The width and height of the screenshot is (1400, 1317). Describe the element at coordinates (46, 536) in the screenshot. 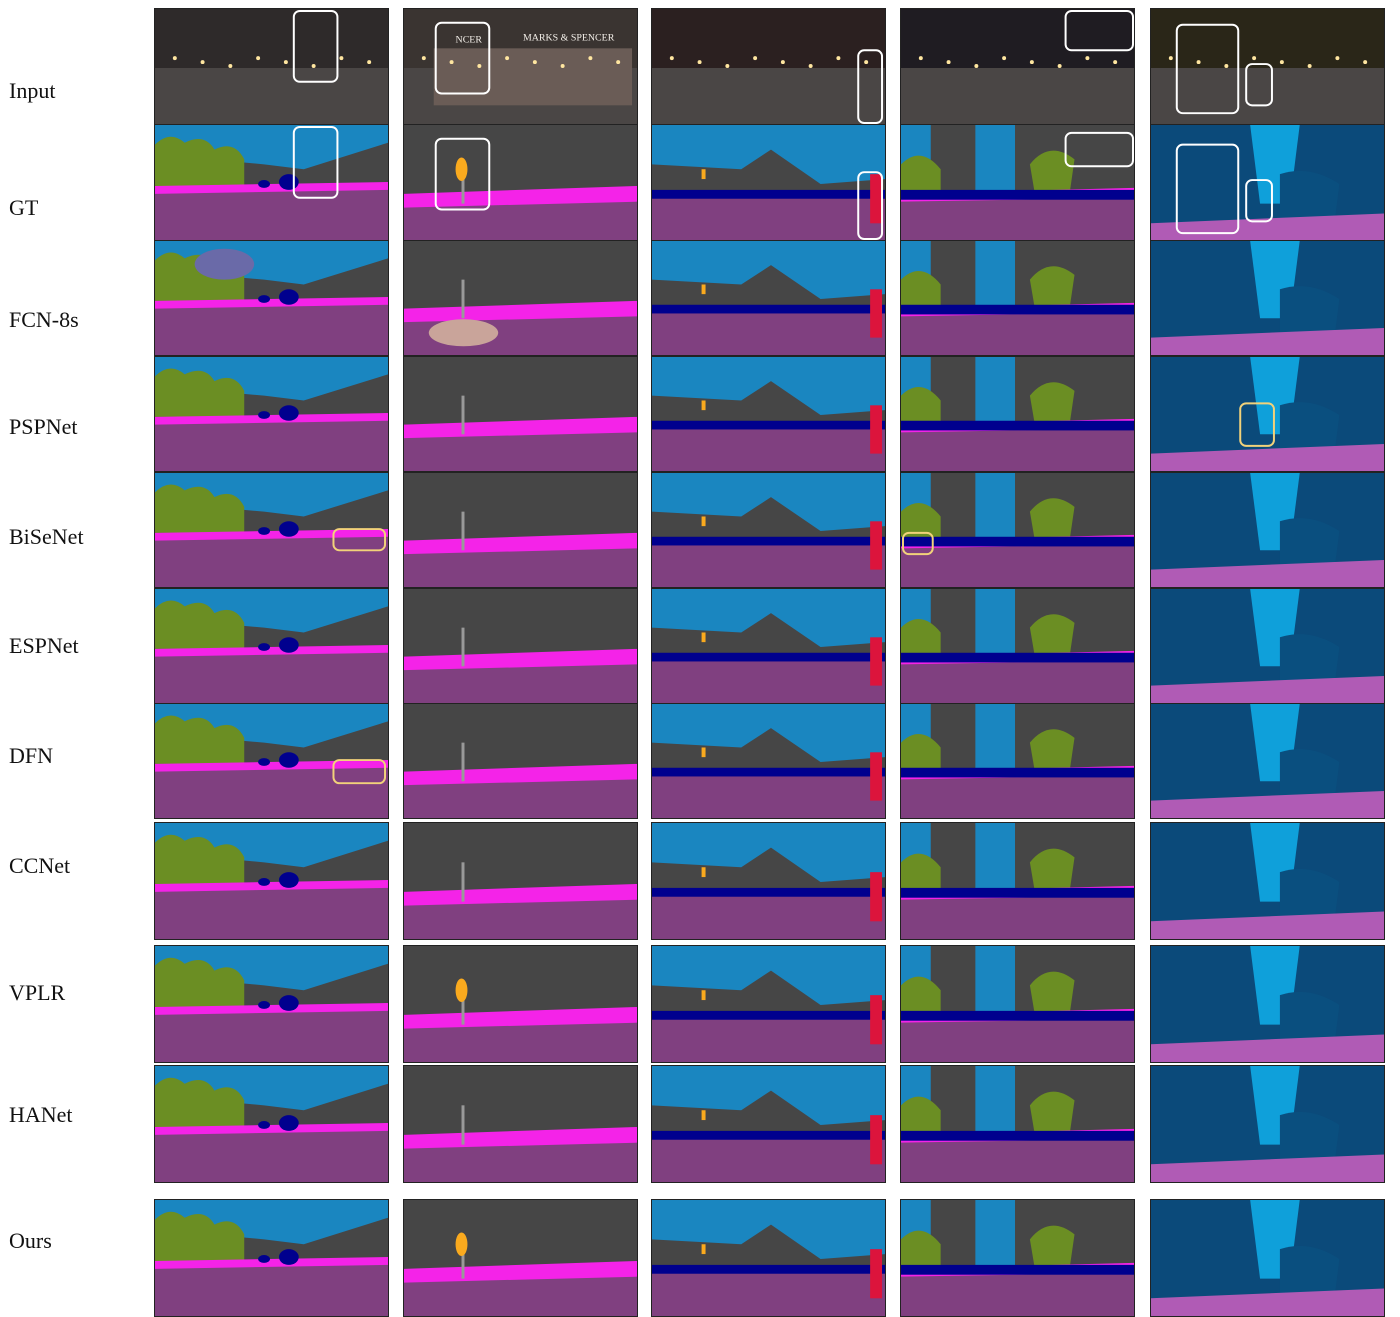

I see `row-label-bisenet: BiSeNet` at that location.